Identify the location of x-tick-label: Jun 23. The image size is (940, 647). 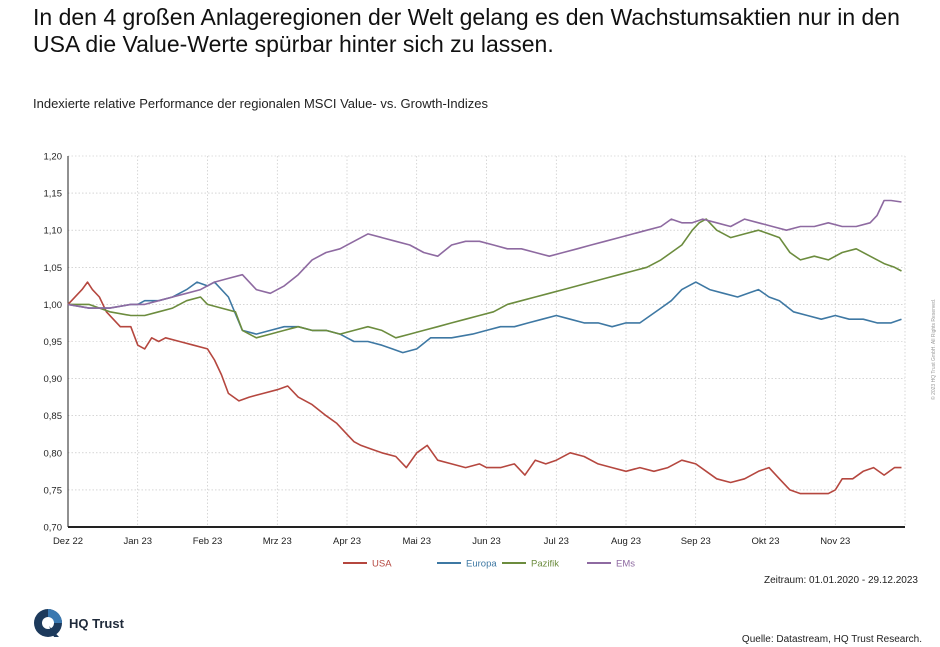
(486, 541).